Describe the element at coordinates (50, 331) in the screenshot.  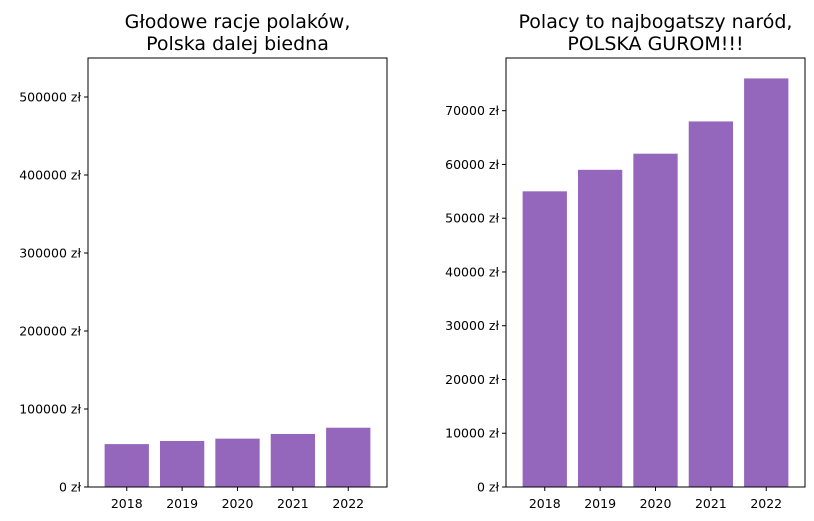
I see `y-tick-label: 200000 zł` at that location.